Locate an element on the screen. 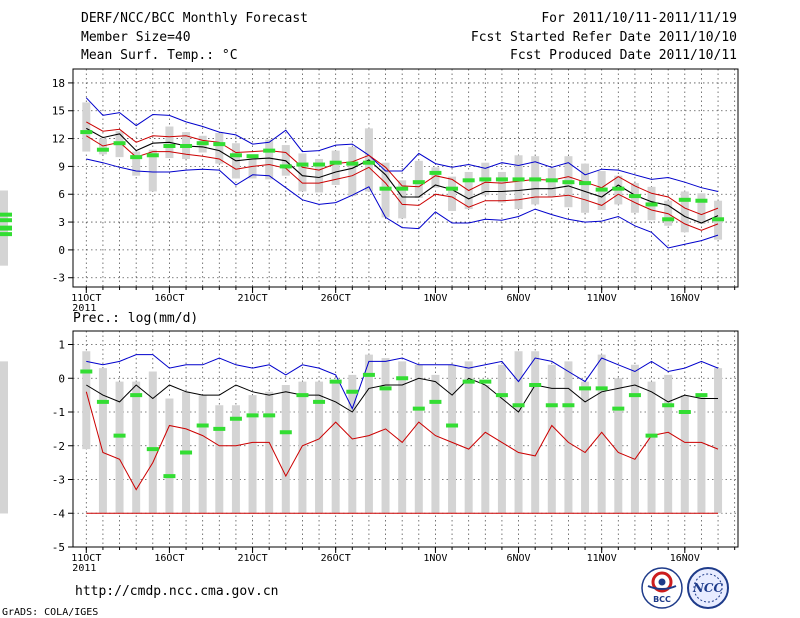 Image resolution: width=800 pixels, height=618 pixels. y-tick-label: -3 is located at coordinates (58, 278).